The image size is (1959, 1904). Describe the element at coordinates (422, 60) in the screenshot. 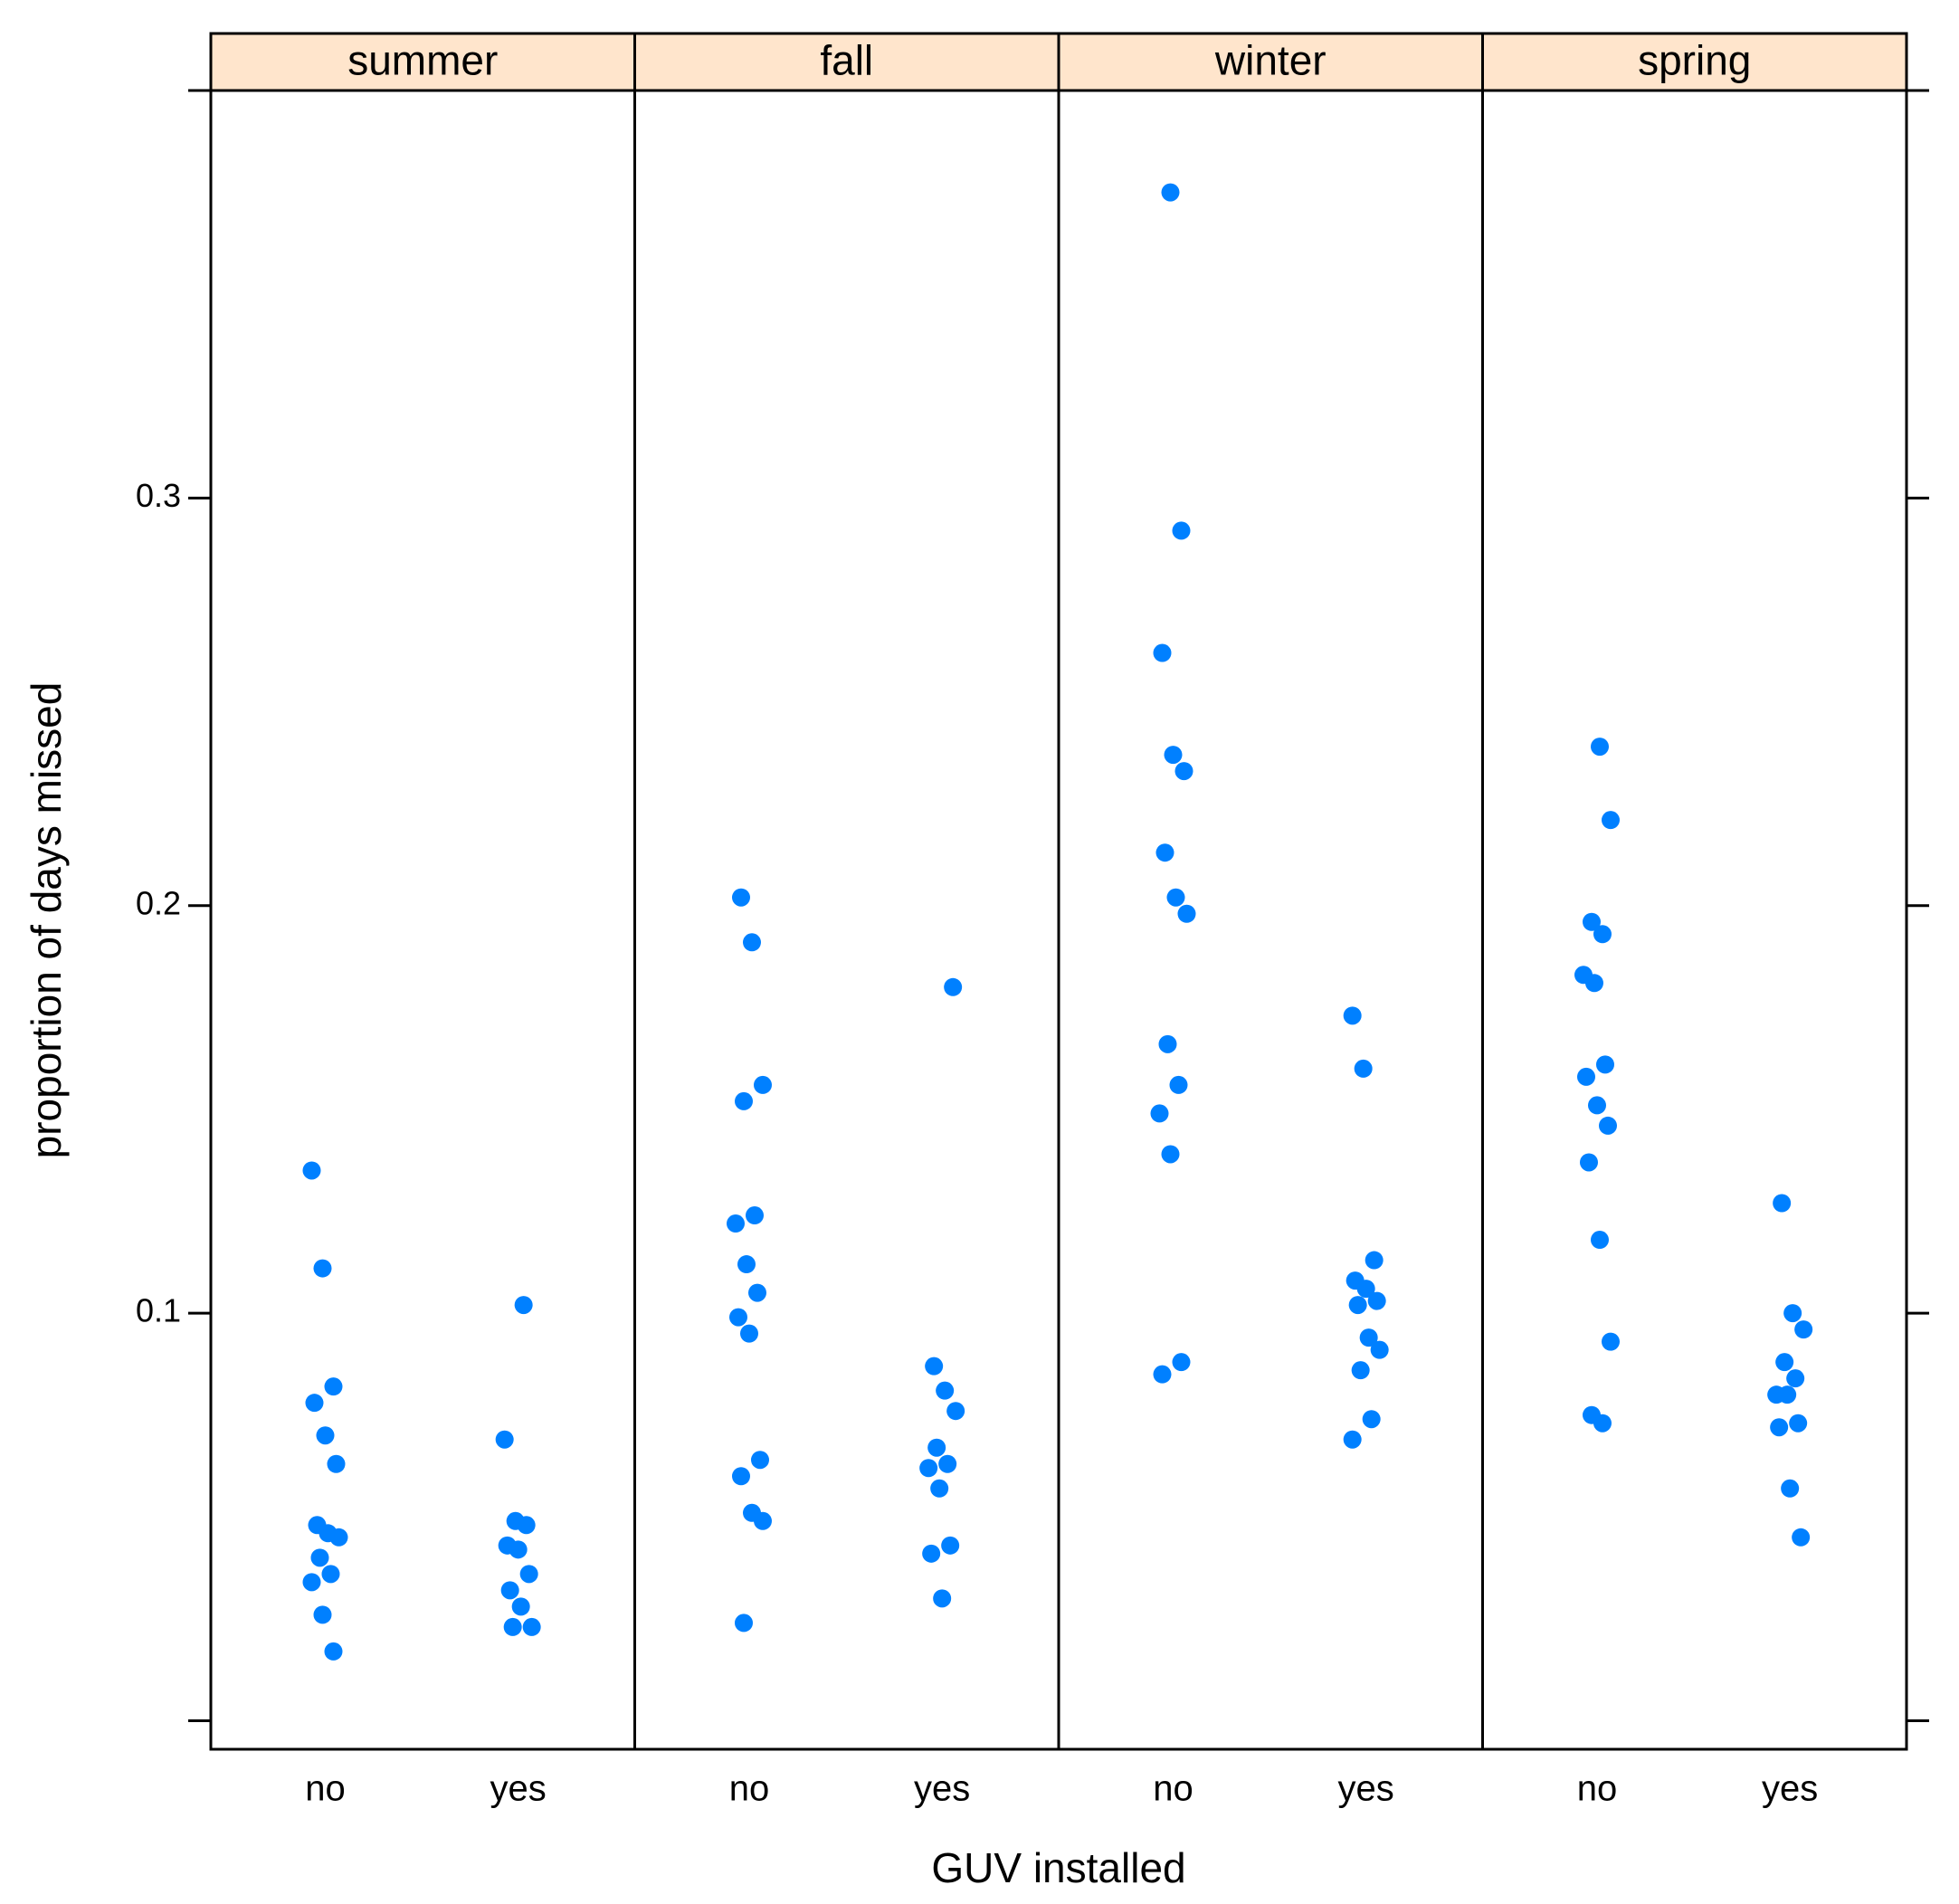

I see `panel-title: summer` at that location.